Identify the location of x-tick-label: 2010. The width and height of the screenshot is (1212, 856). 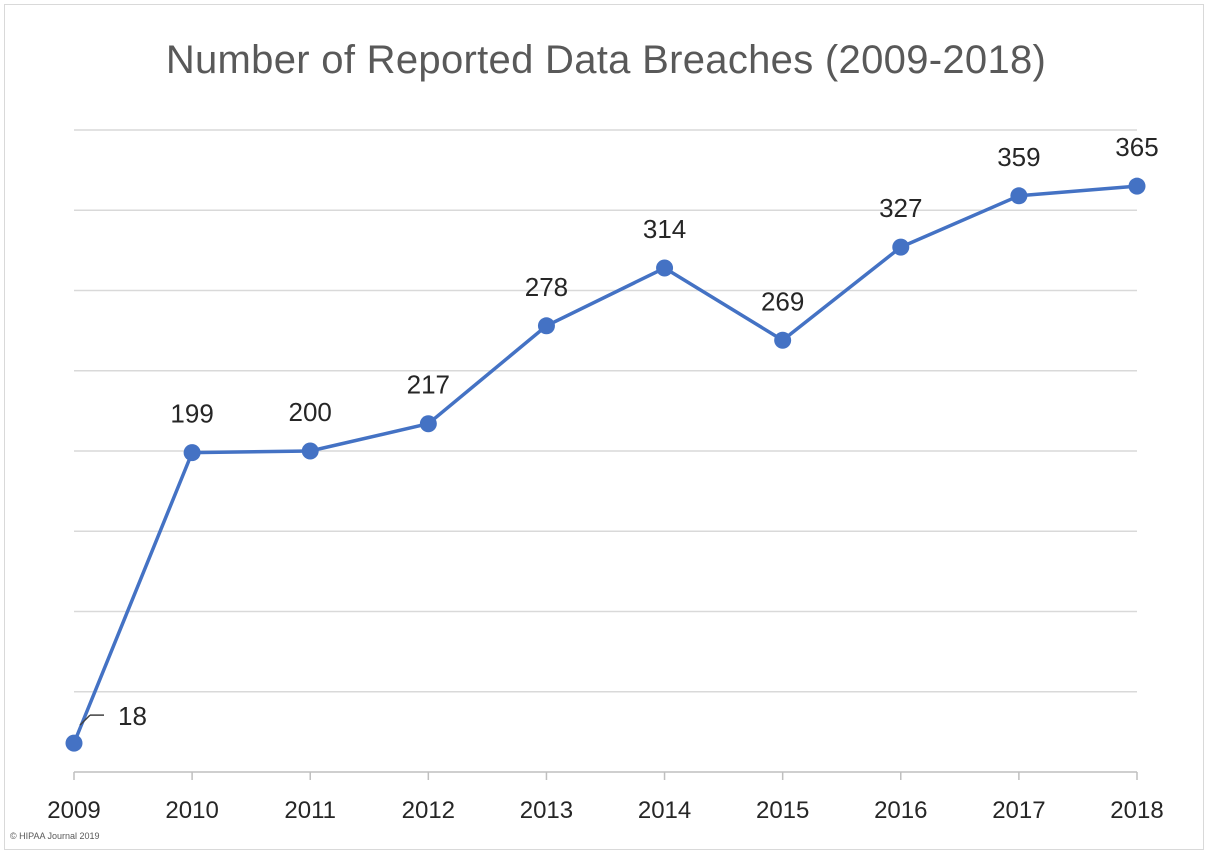
(191, 810).